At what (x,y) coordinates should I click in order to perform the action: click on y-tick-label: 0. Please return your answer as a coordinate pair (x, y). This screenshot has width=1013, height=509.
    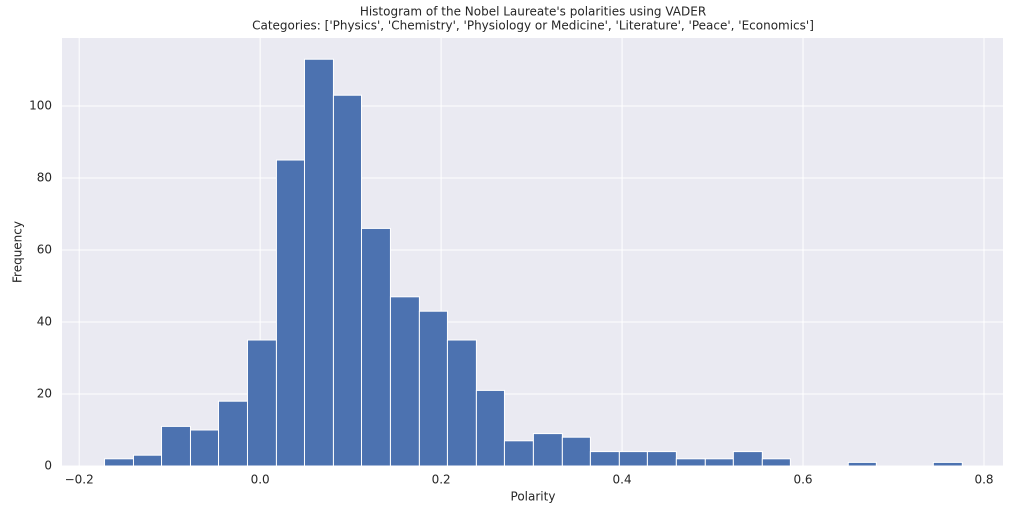
    Looking at the image, I should click on (48, 466).